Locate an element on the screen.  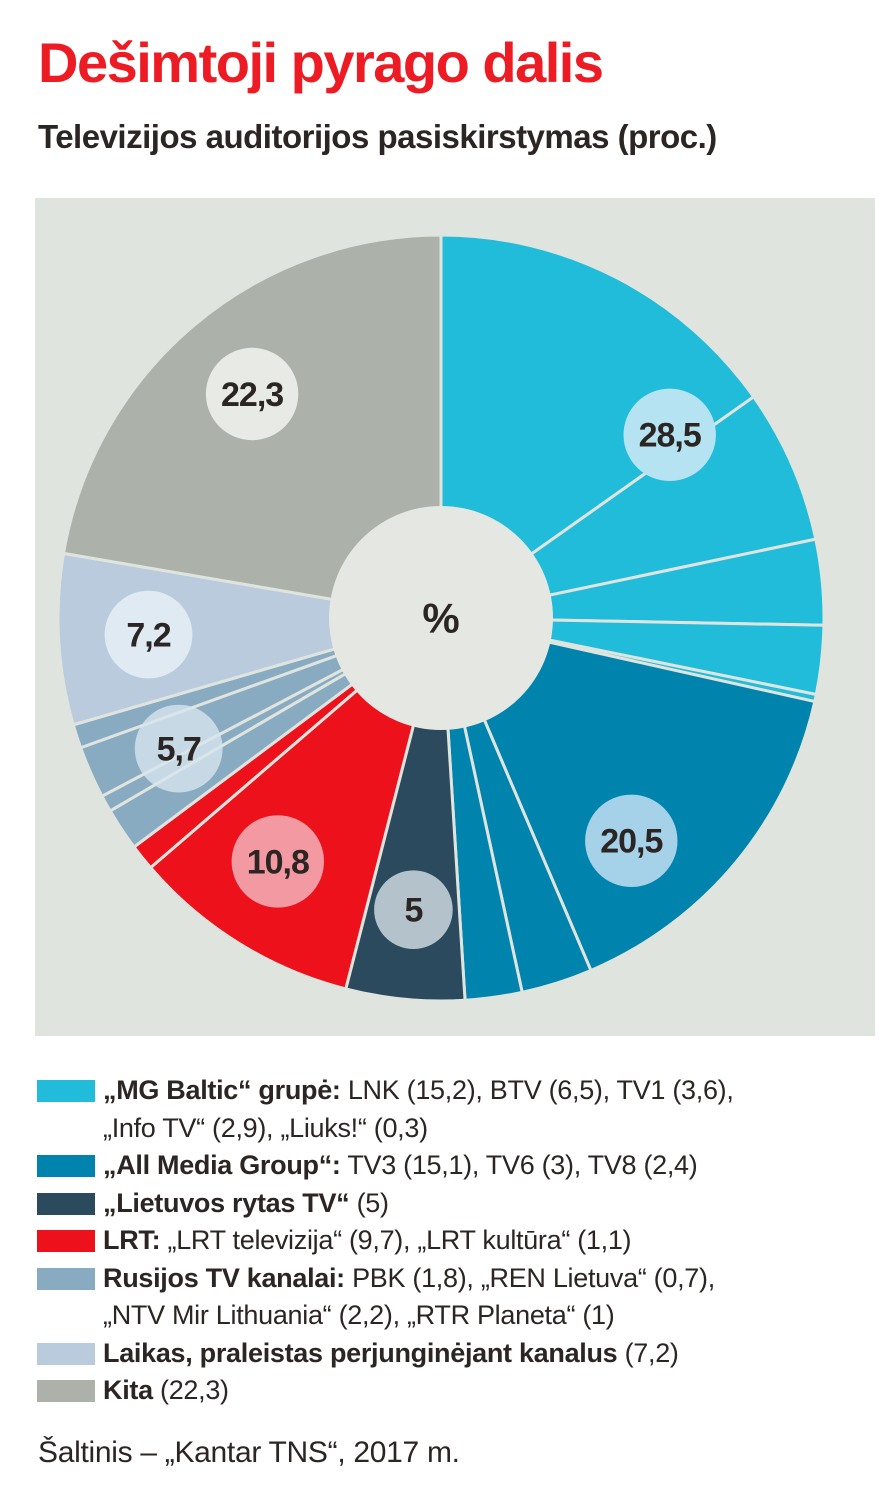
value-bubble-label-kita: 22,3 is located at coordinates (252, 395).